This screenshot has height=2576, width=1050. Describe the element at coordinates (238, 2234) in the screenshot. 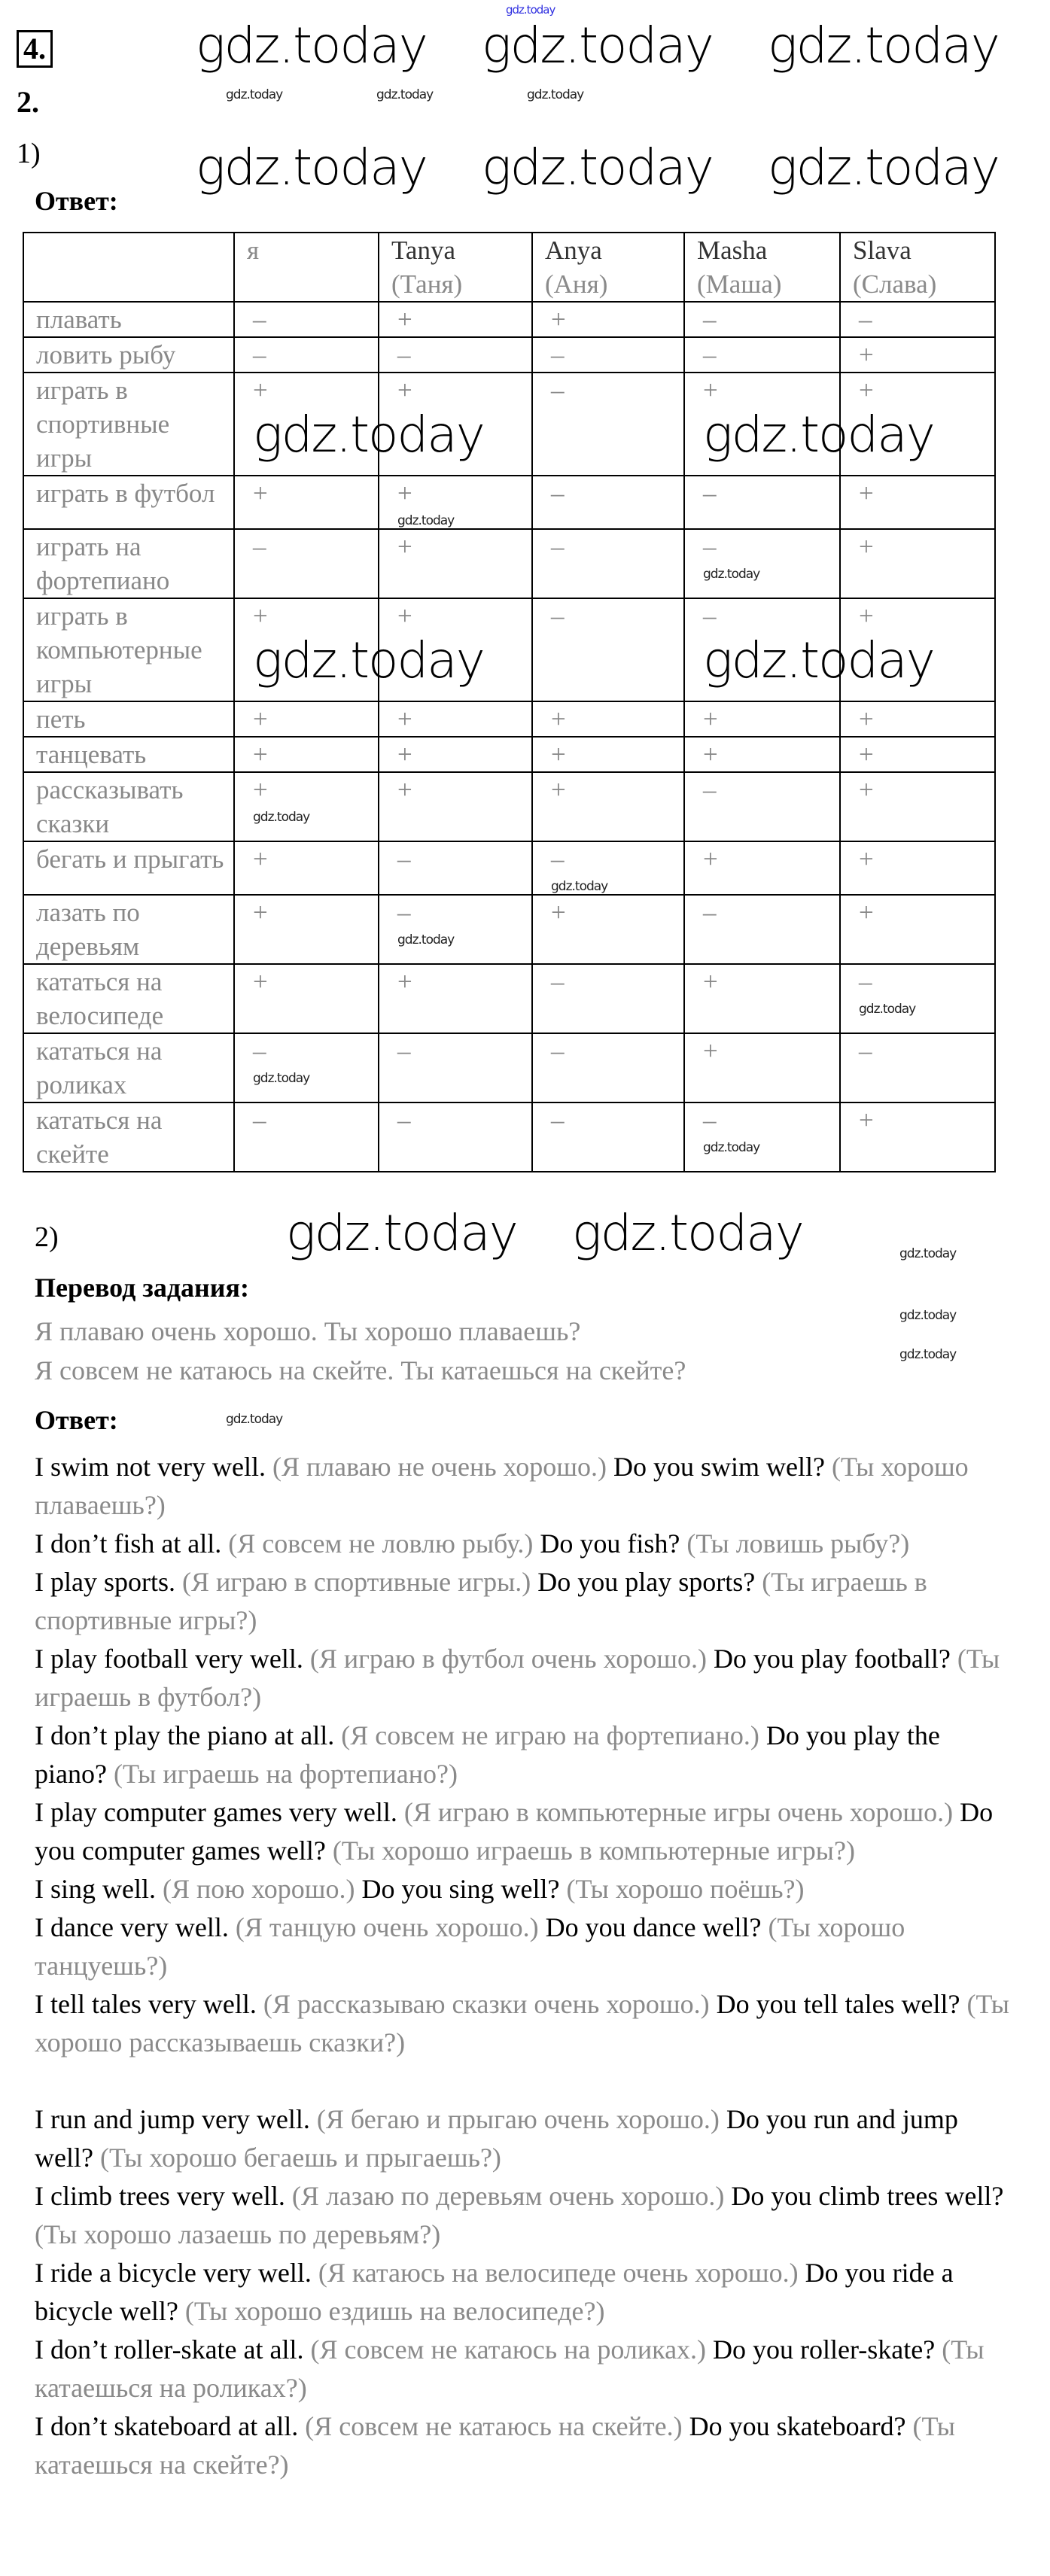

I see `answer-question-translation: (Ты хорошо лазаешь по деревьям?)` at that location.